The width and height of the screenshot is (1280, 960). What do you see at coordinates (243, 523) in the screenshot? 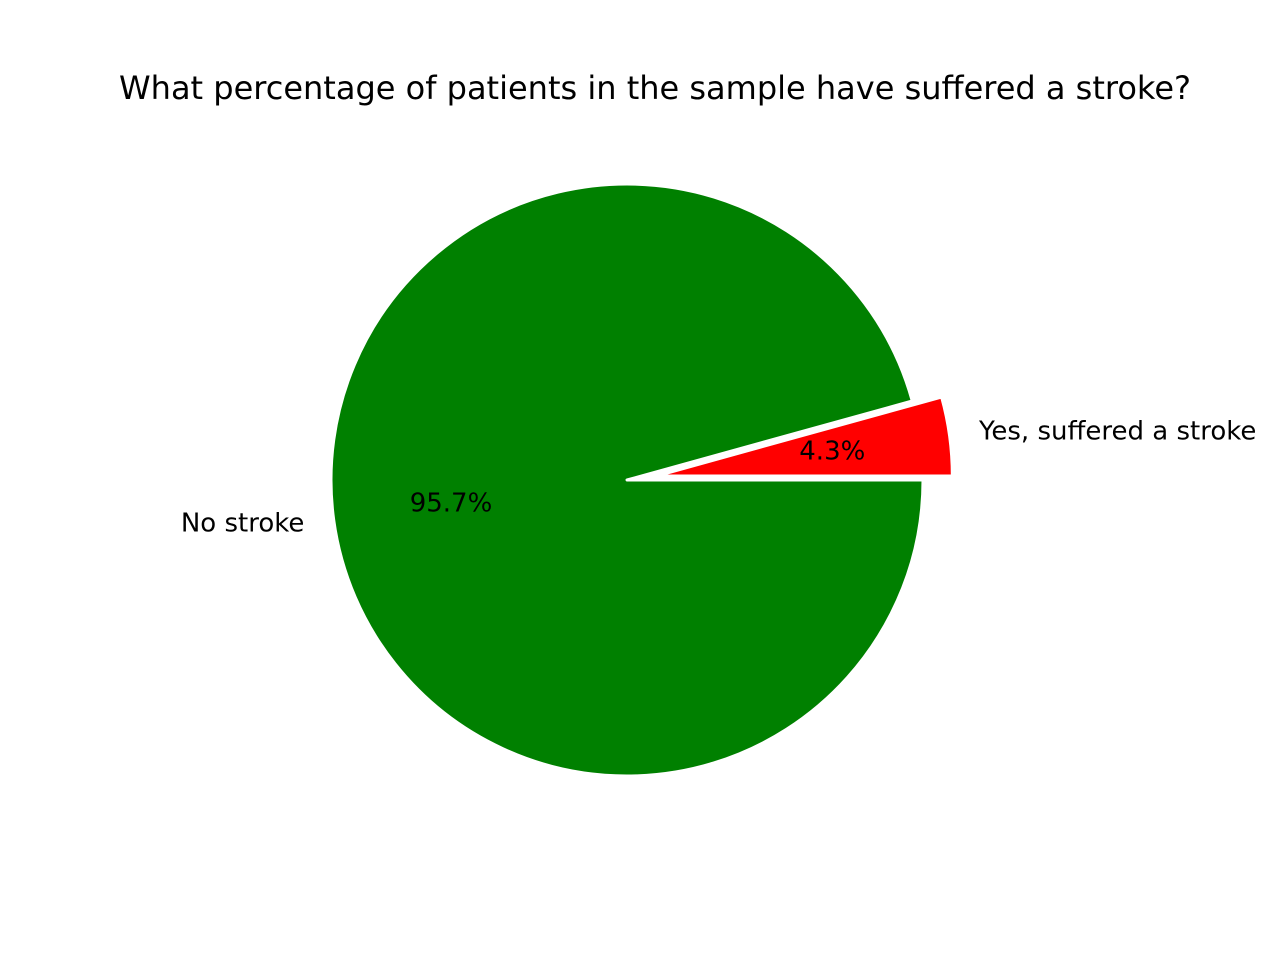
I see `slice-label-0: No stroke` at bounding box center [243, 523].